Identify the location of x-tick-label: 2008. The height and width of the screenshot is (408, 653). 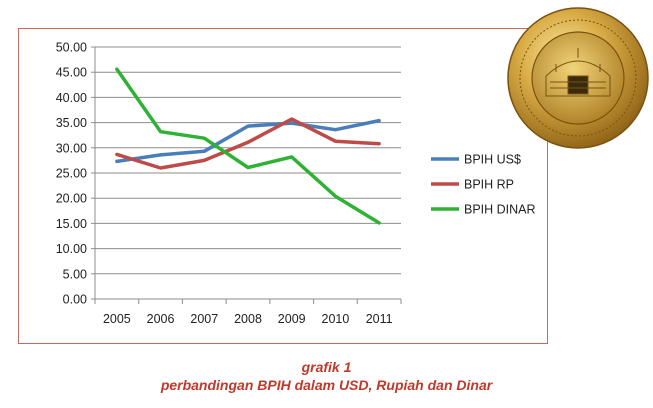
(248, 319).